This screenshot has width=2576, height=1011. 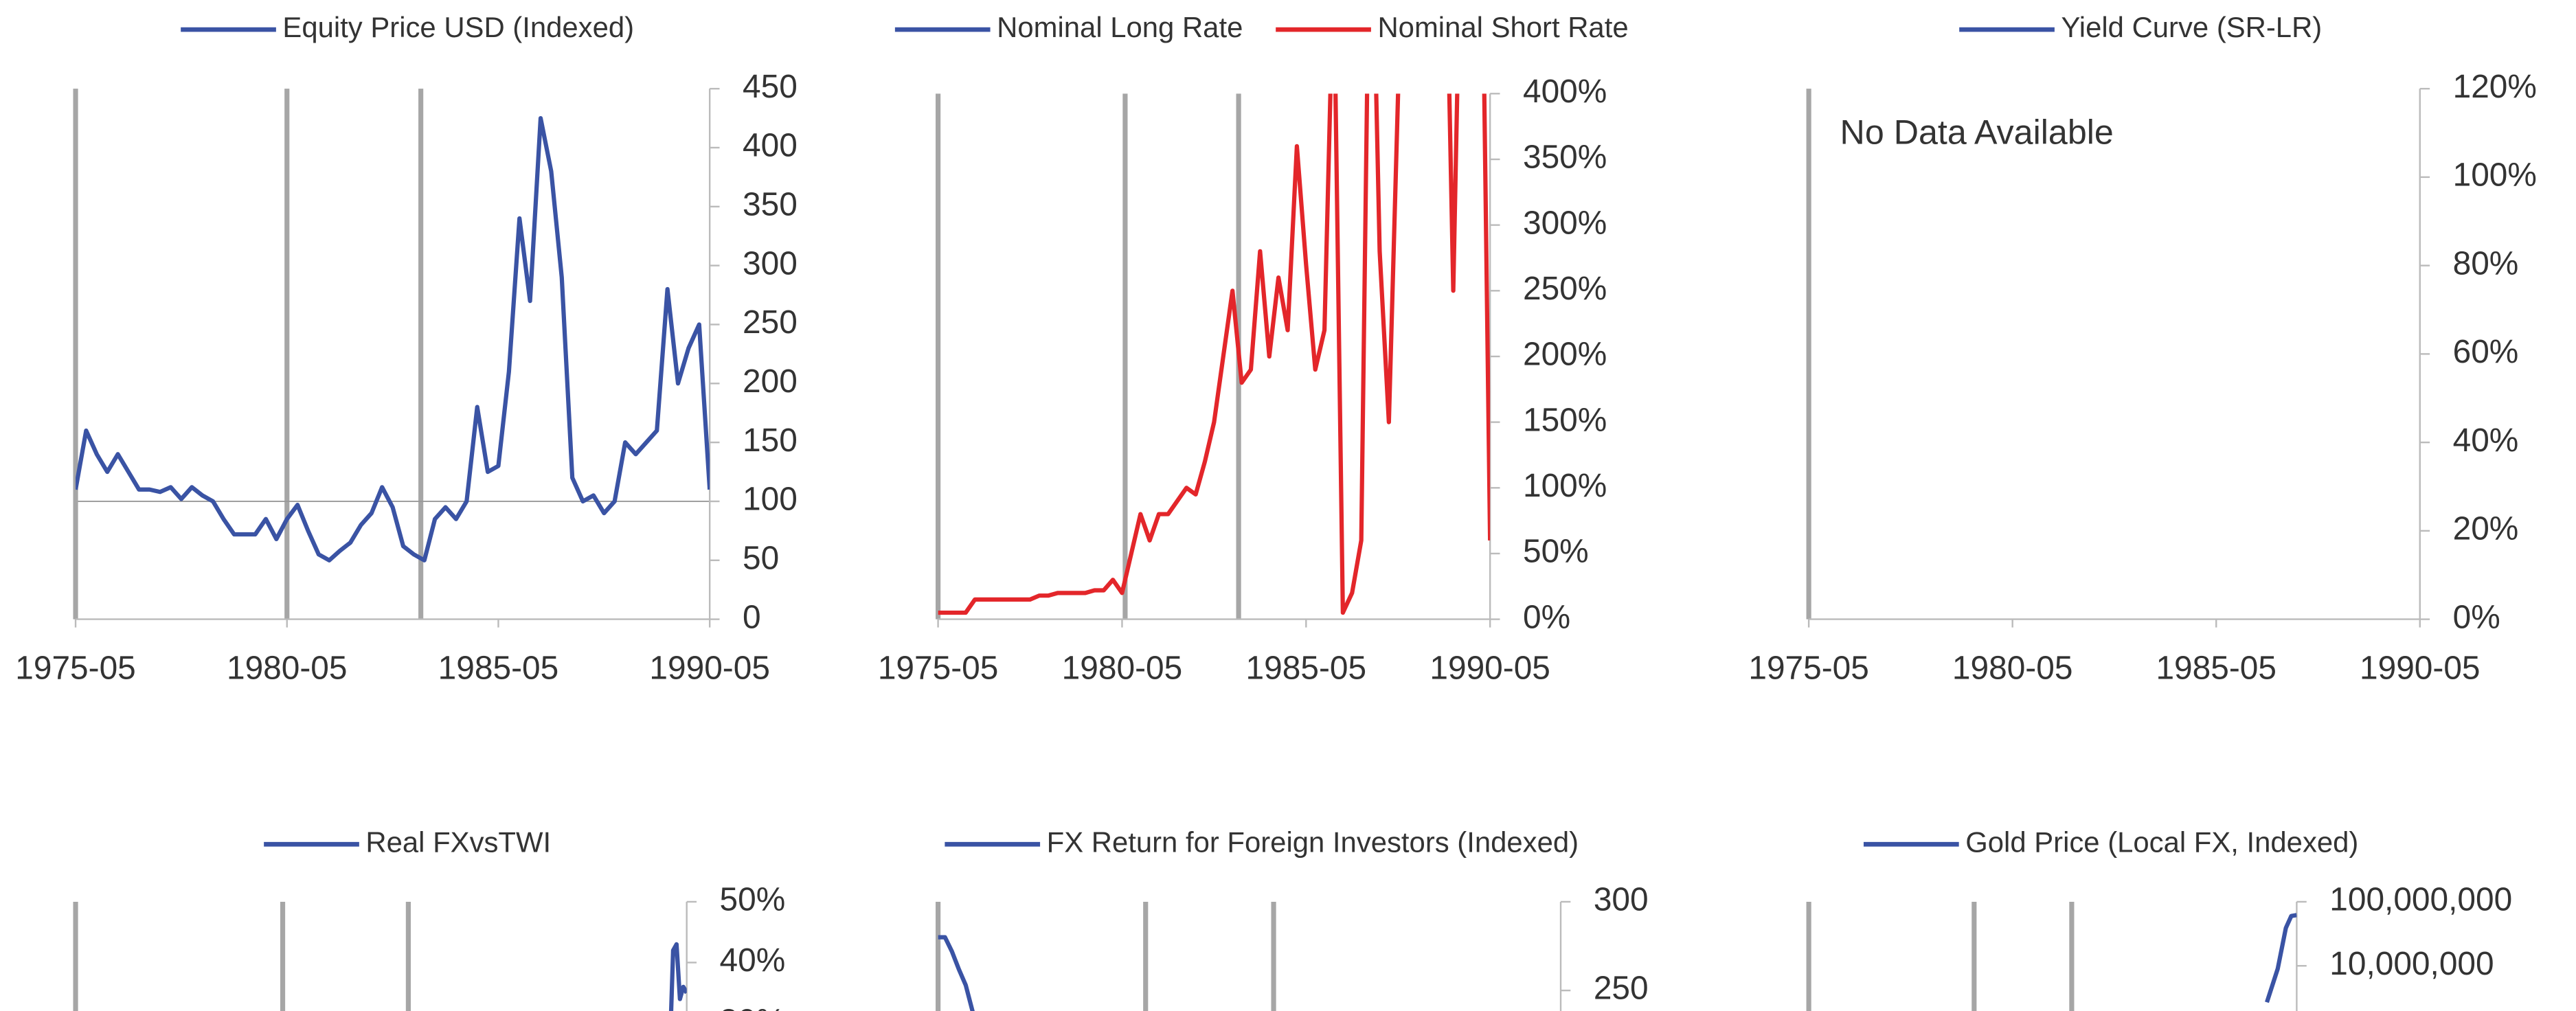 I want to click on legend: Equity Price USD (Indexed), so click(x=407, y=27).